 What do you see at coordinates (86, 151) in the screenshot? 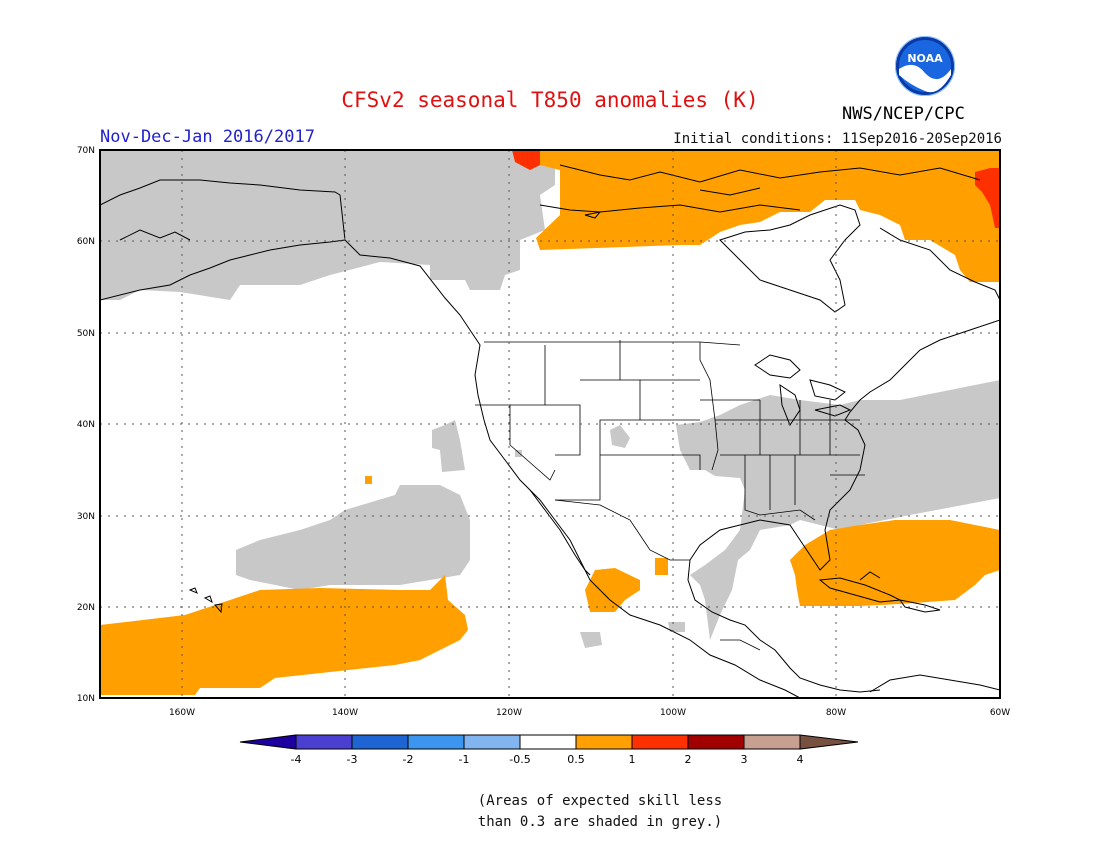
I see `lat-label: 70N` at bounding box center [86, 151].